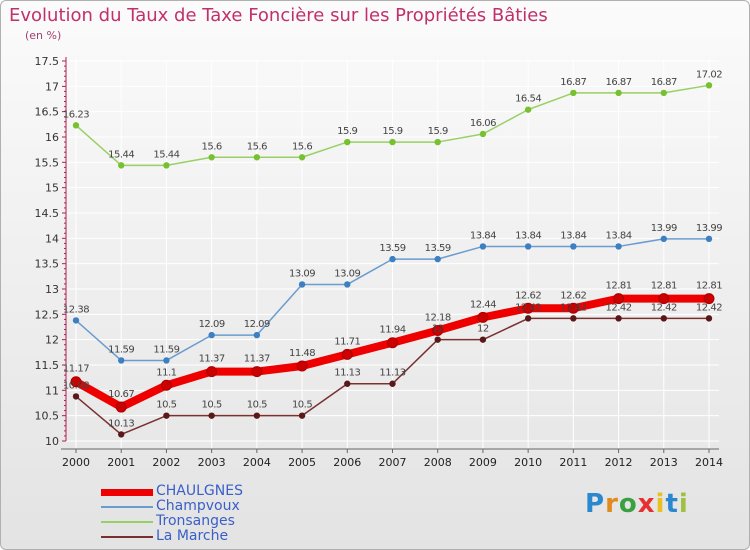  What do you see at coordinates (212, 462) in the screenshot?
I see `x-tick-label: 2003` at bounding box center [212, 462].